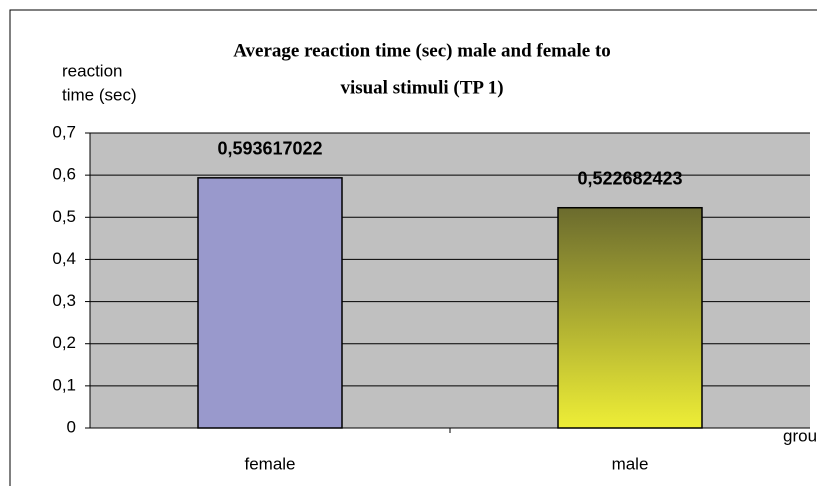 The image size is (817, 486). What do you see at coordinates (64, 131) in the screenshot?
I see `y-tick-label: 0,7` at bounding box center [64, 131].